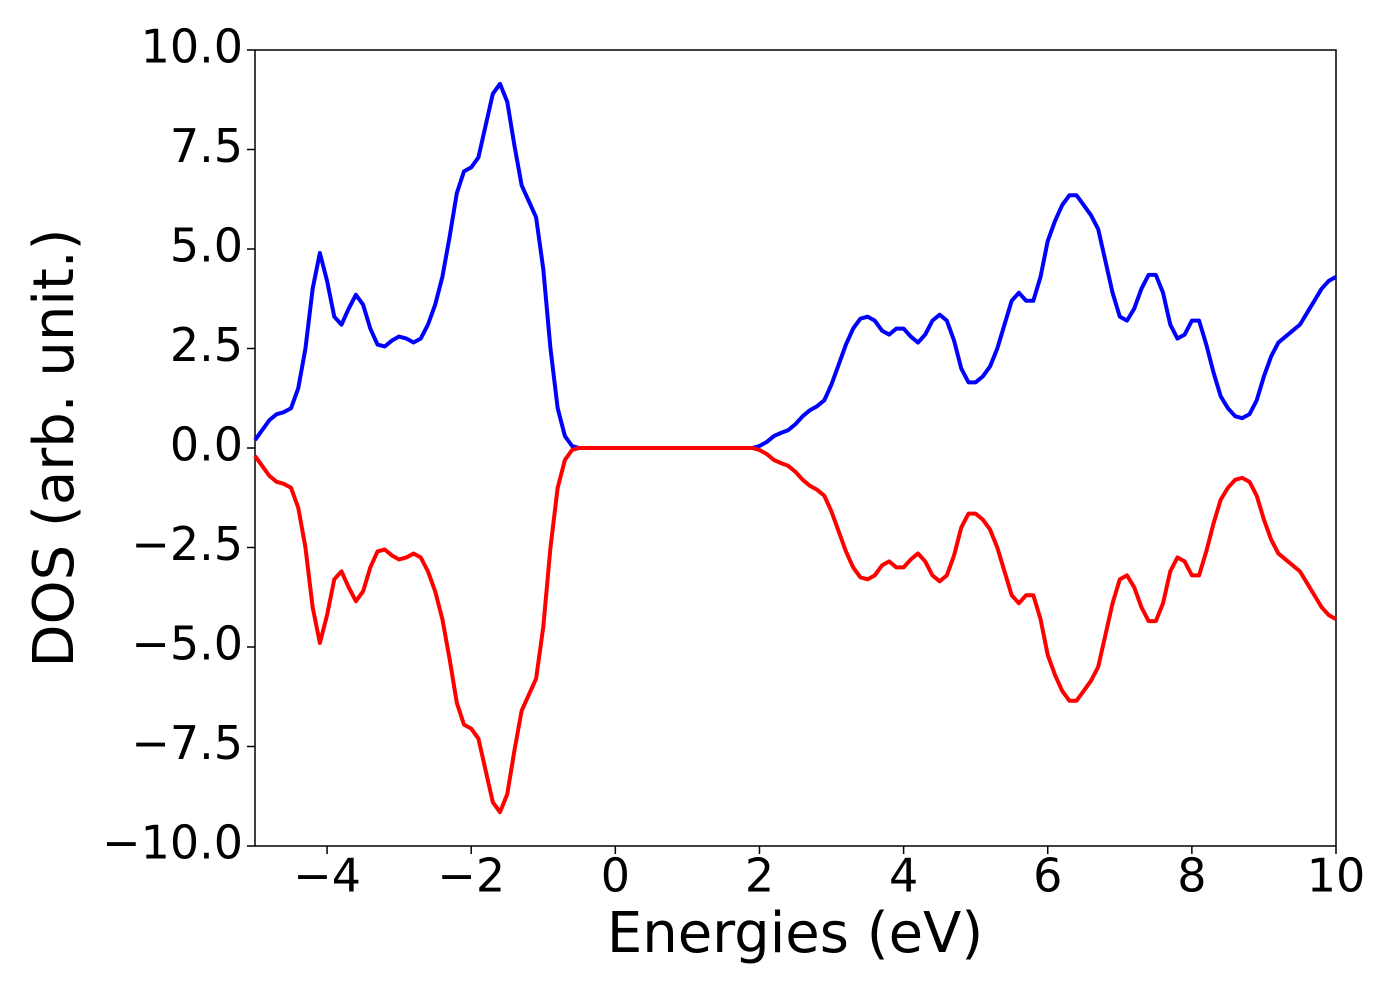 This screenshot has height=1000, width=1400. I want to click on x-tick-label: 4, so click(903, 876).